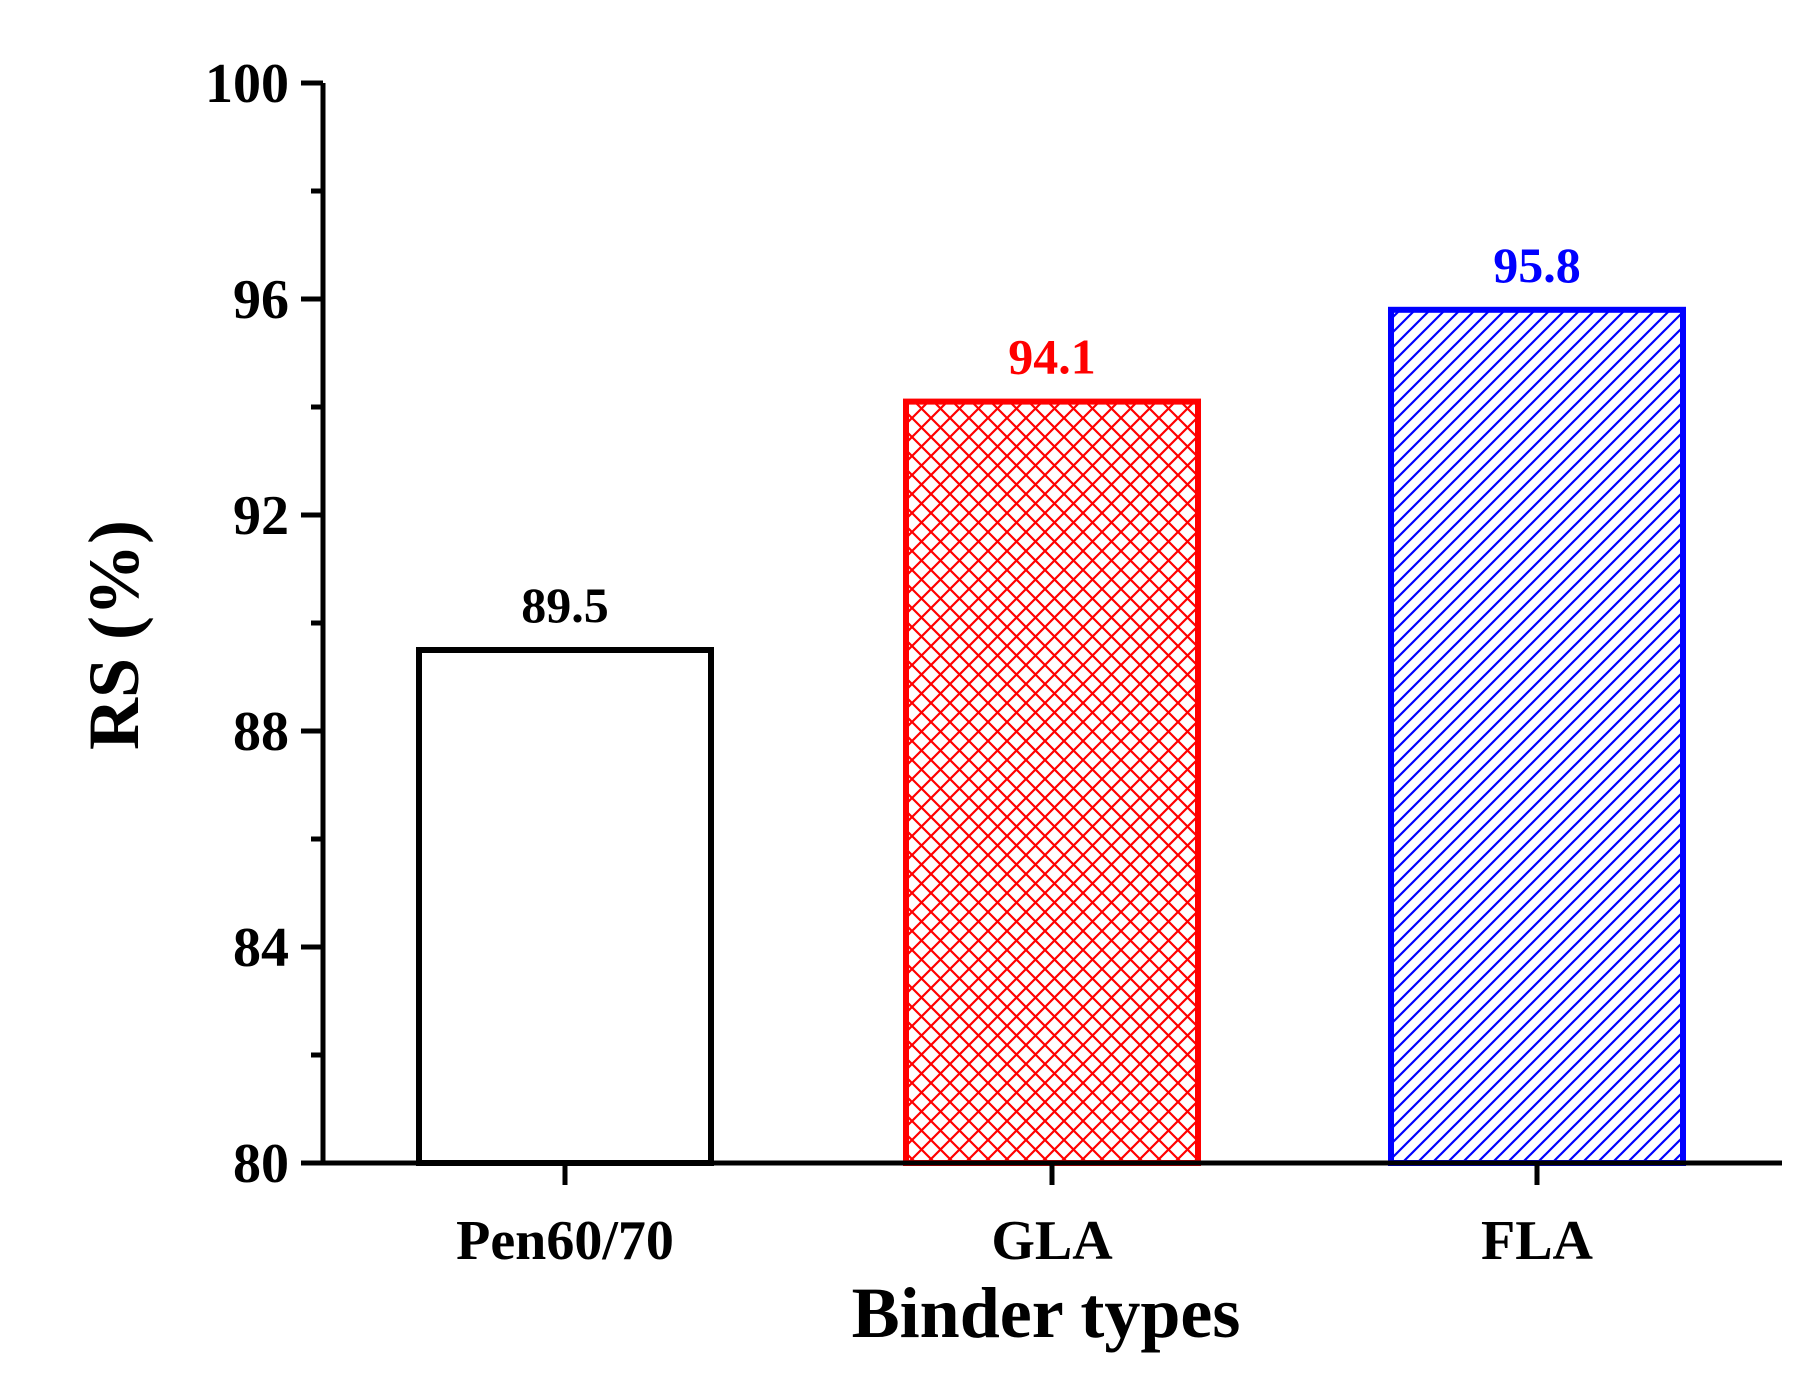  I want to click on y-tick-label: 96, so click(261, 300).